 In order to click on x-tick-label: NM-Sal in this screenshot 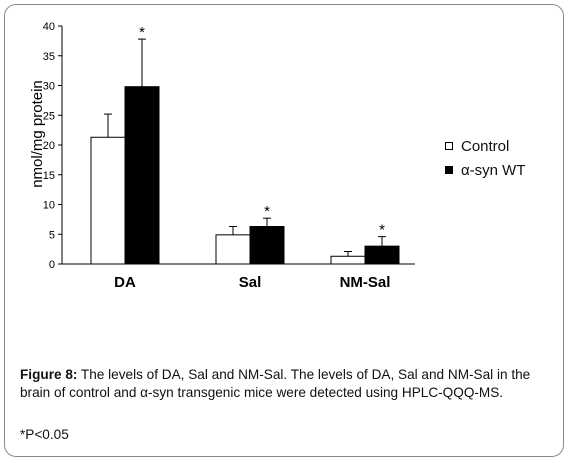, I will do `click(365, 282)`.